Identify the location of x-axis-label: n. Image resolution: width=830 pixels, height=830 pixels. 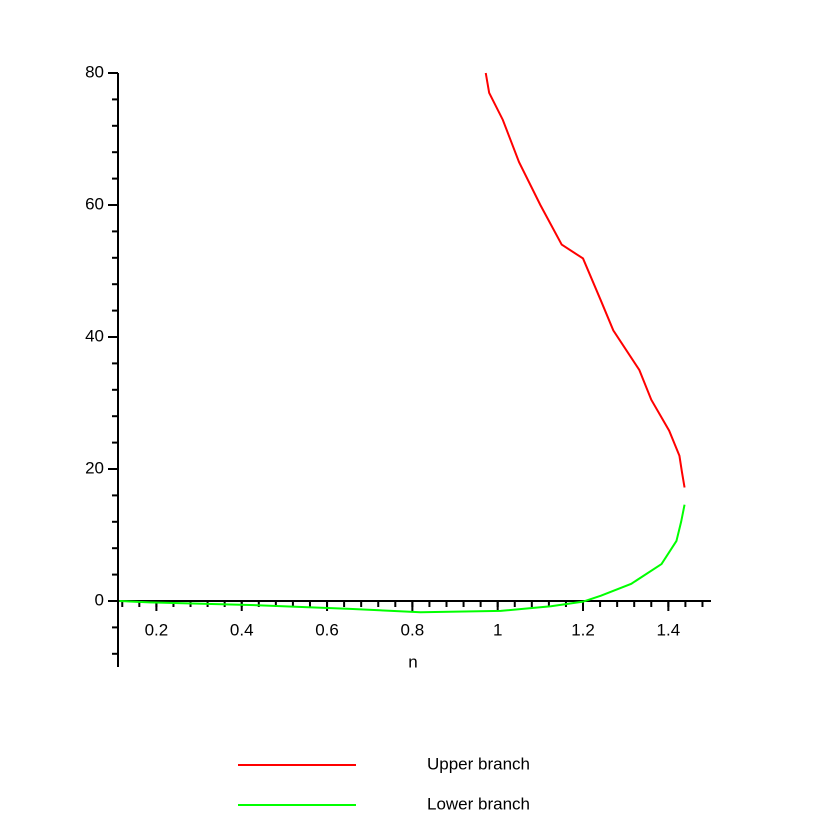
(412, 661).